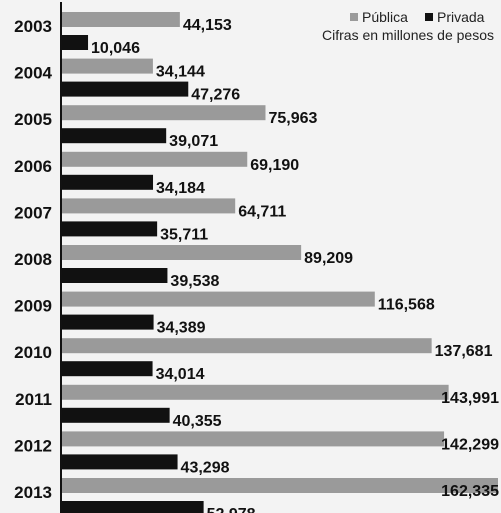 This screenshot has width=501, height=513. I want to click on data-label-publica-2003: 44,153, so click(207, 25).